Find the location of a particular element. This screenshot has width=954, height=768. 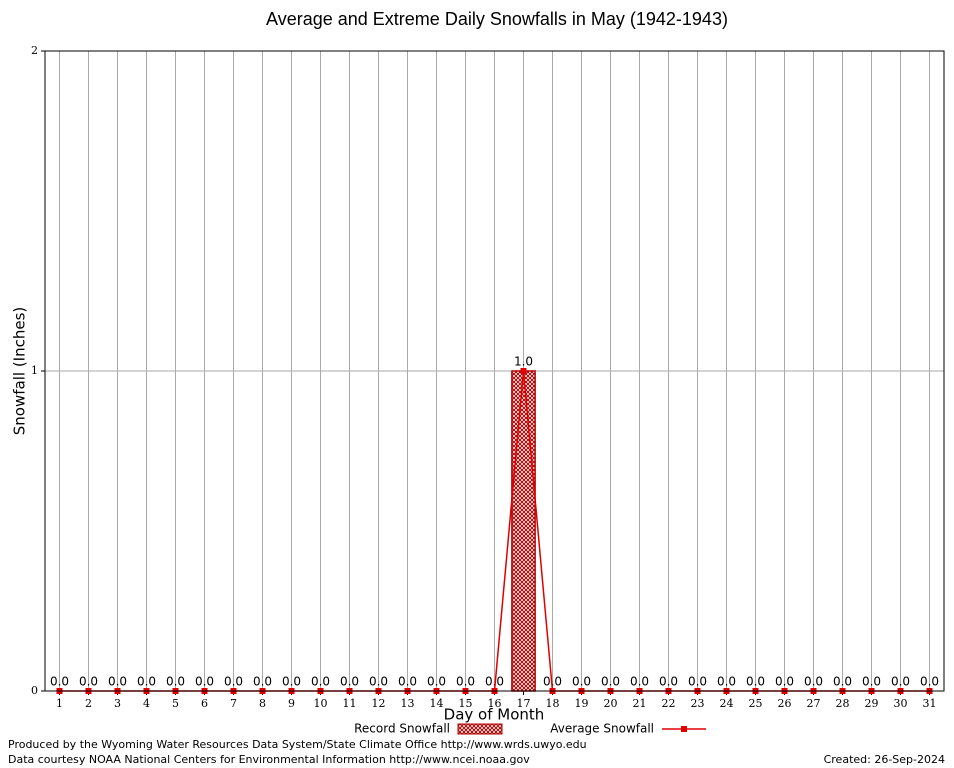

y-tick-label: 2 is located at coordinates (34, 50).